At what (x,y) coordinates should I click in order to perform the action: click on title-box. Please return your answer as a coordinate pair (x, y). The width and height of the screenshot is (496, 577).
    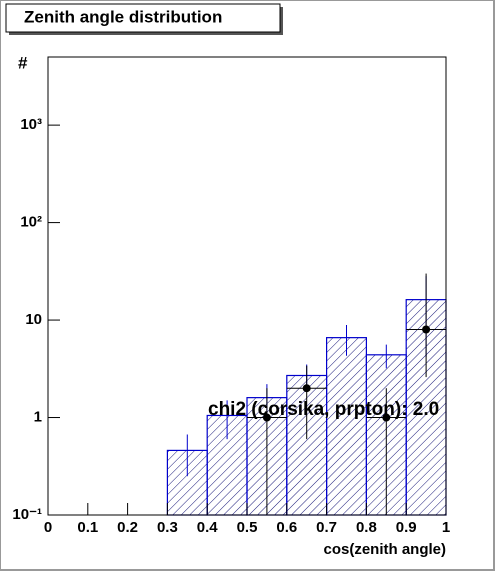
    Looking at the image, I should click on (143, 18).